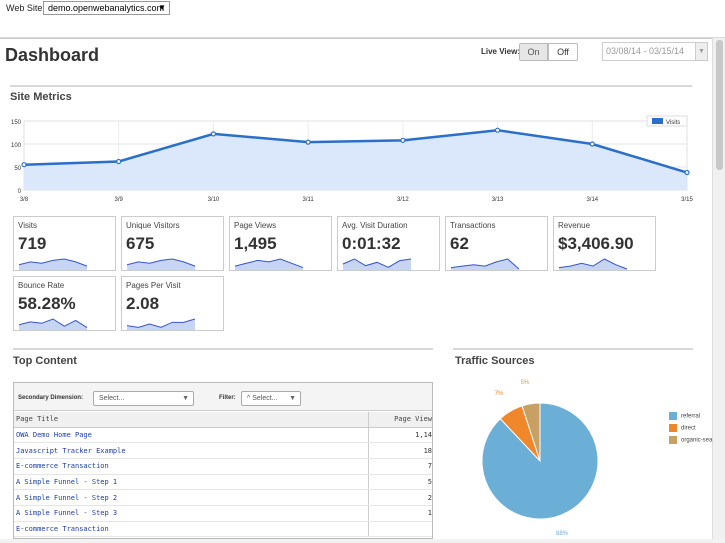 This screenshot has height=543, width=725. Describe the element at coordinates (64, 243) in the screenshot. I see `metric-tile: Visits 719` at that location.